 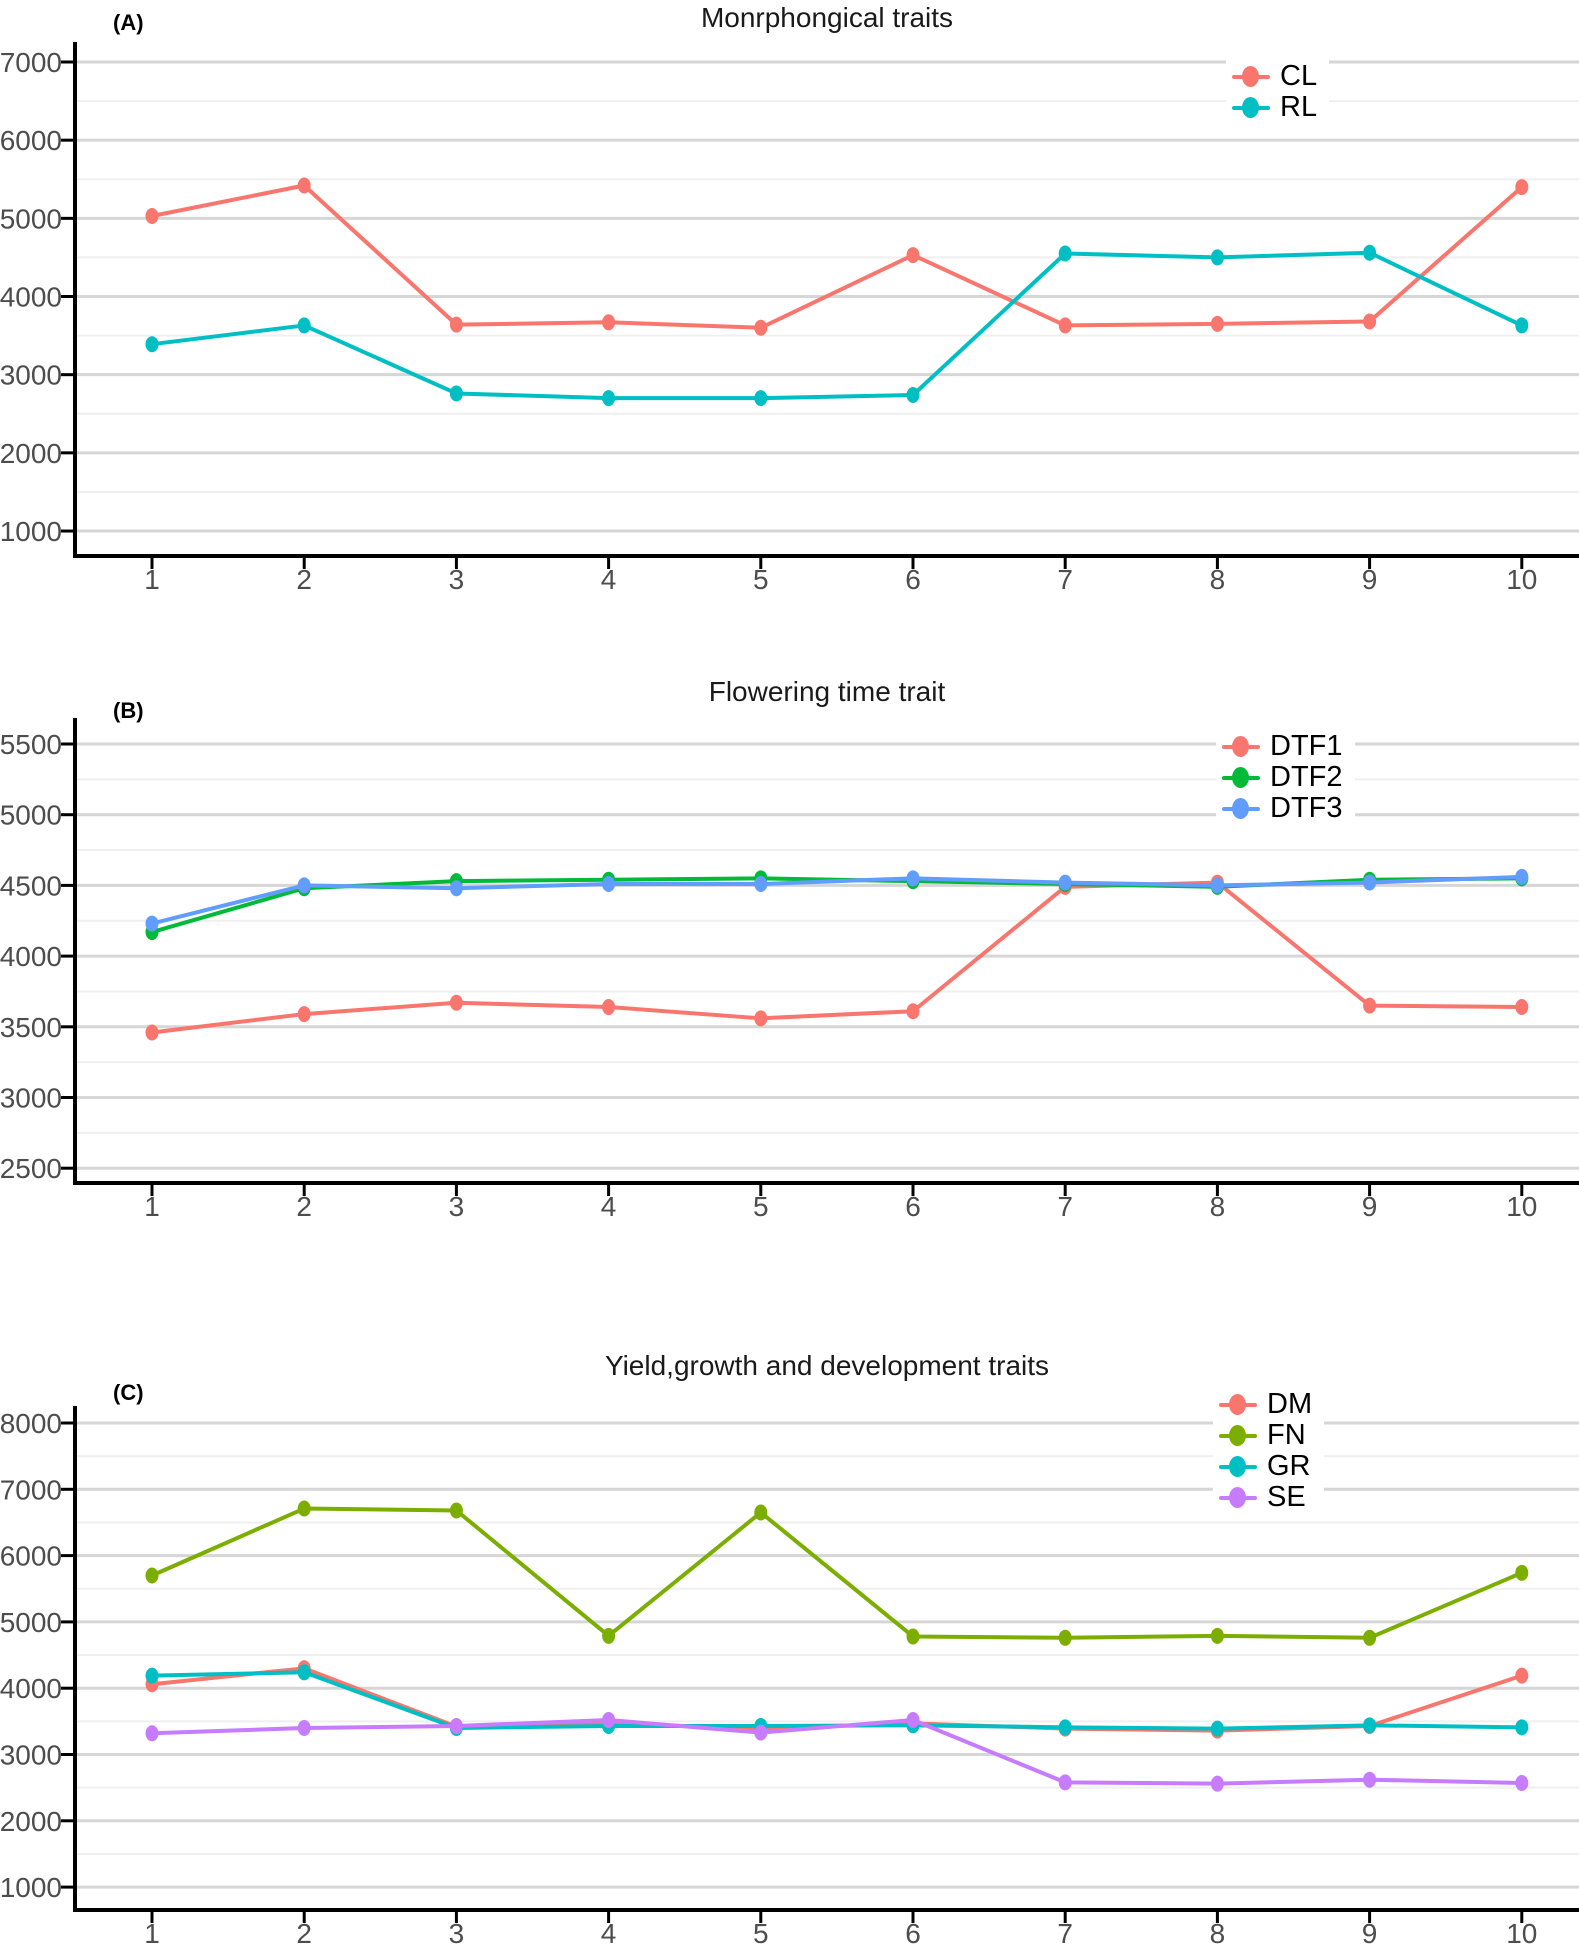 I want to click on legend-label: RL, so click(x=1299, y=107).